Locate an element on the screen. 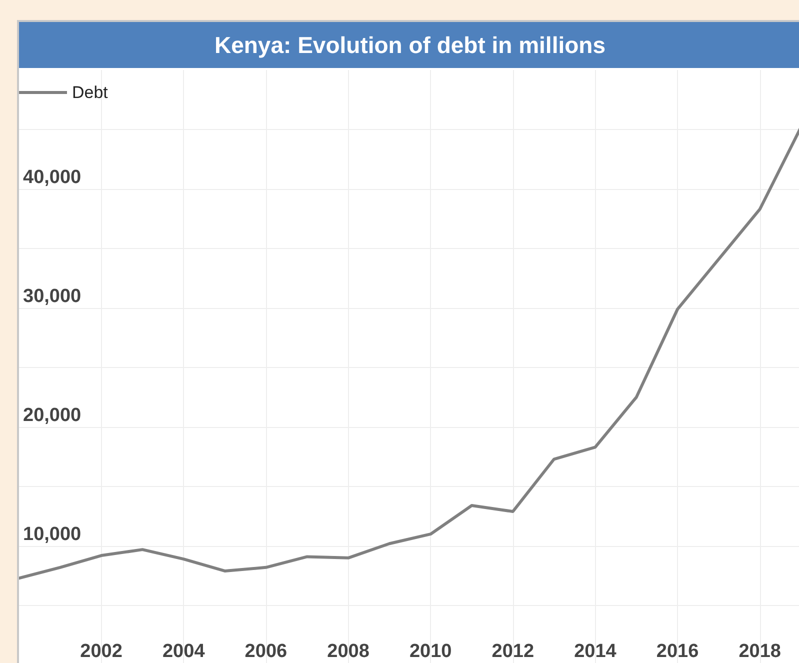  x-tick-label: 2008 is located at coordinates (348, 651).